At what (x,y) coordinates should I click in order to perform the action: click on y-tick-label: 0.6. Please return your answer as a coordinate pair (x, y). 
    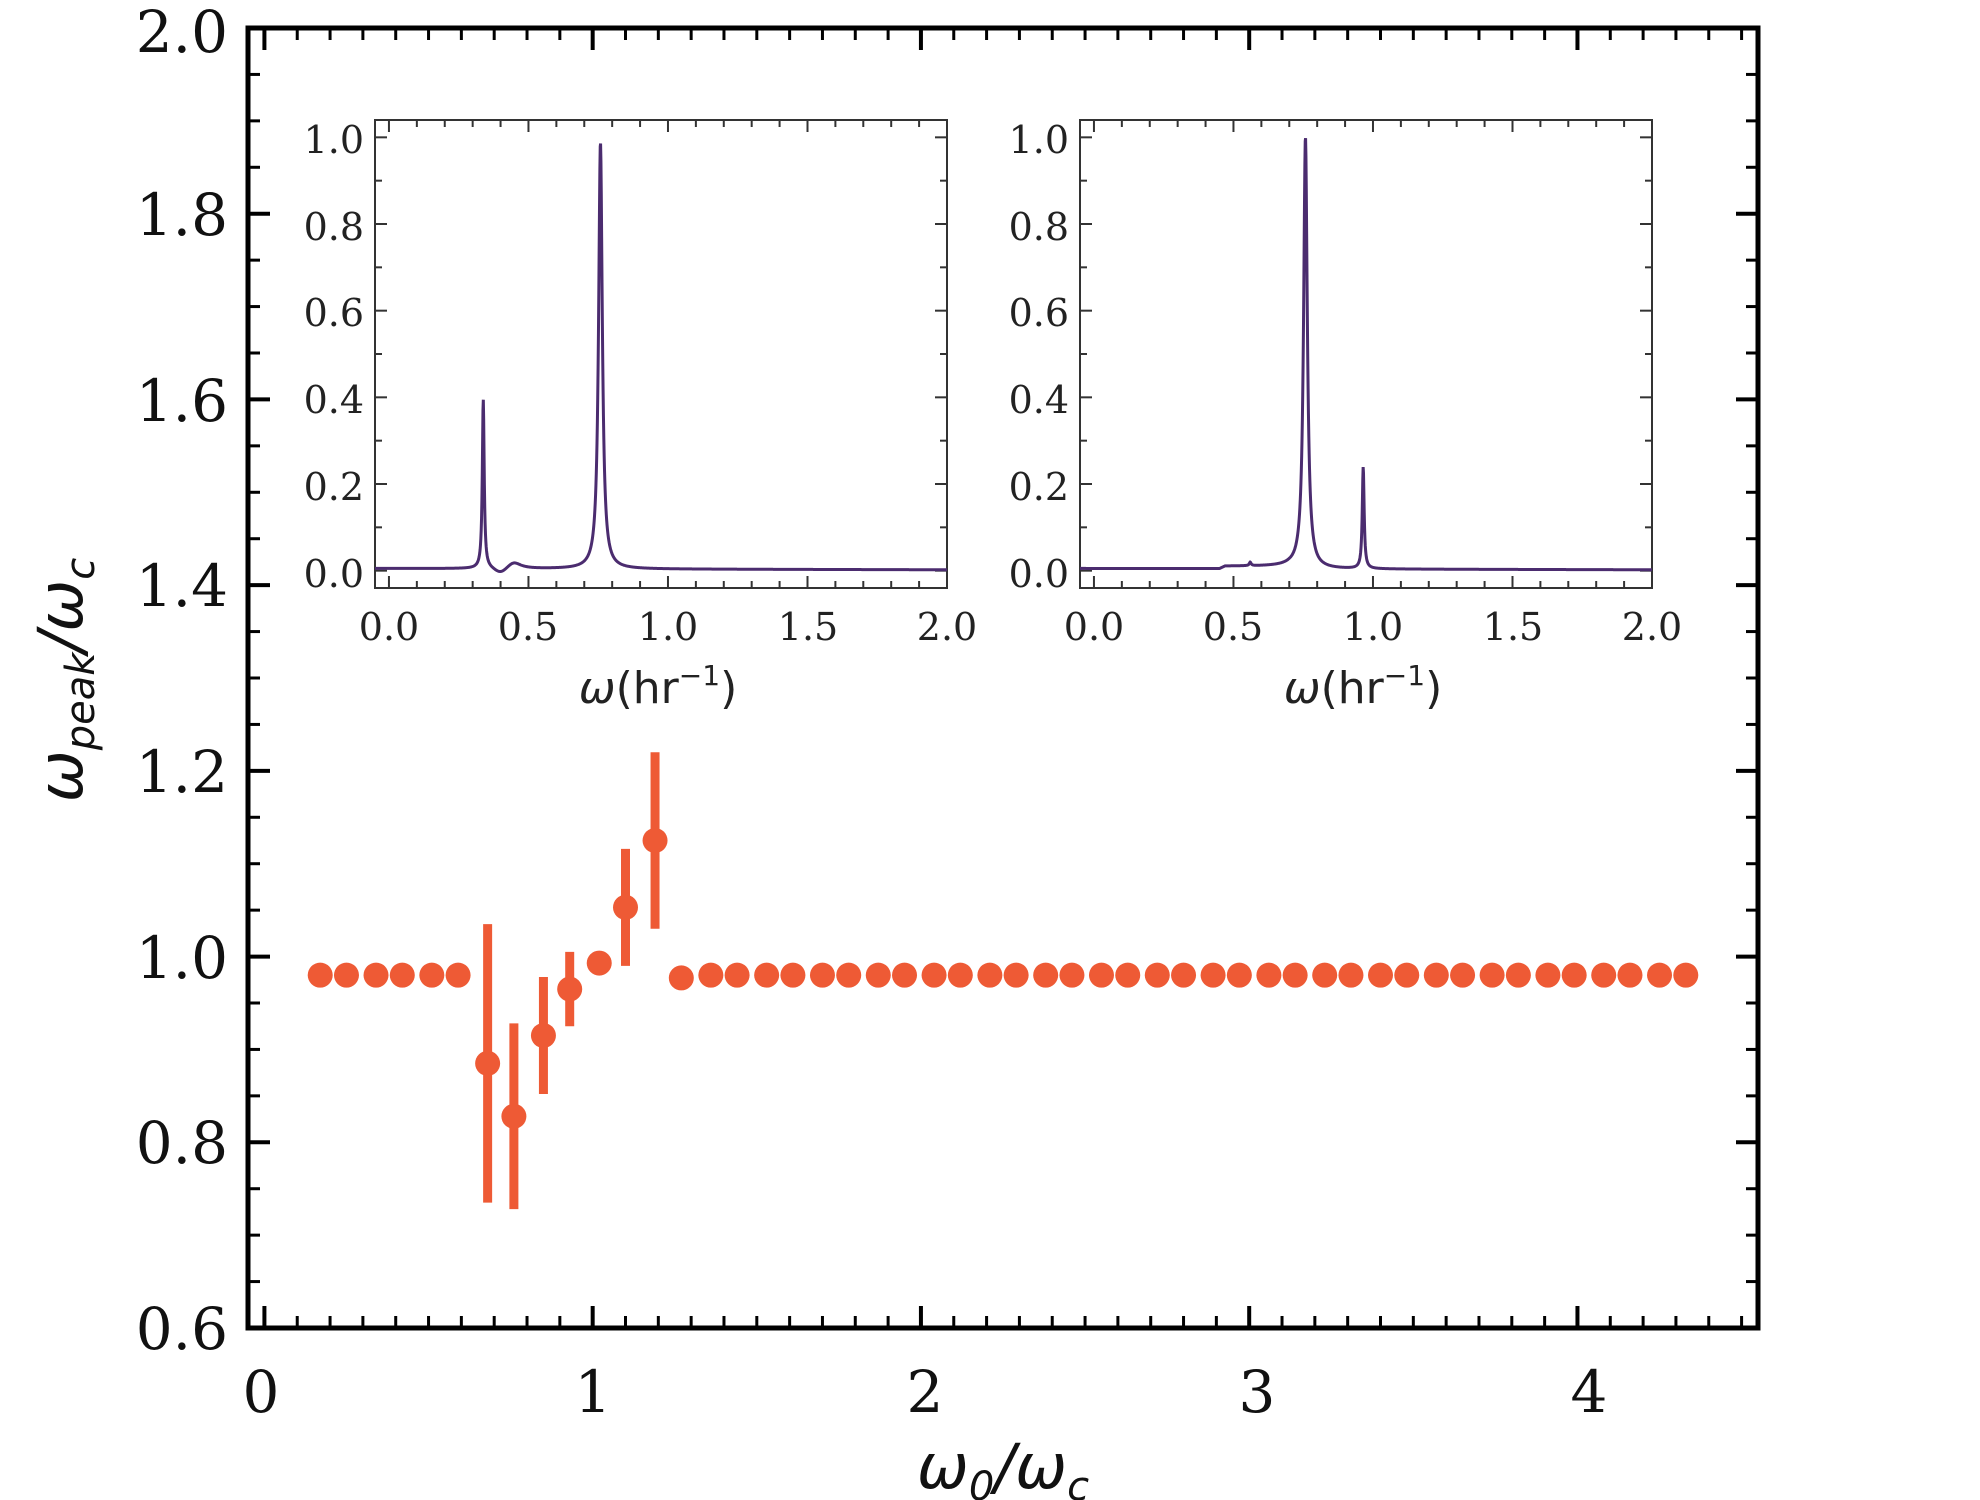
    Looking at the image, I should click on (182, 1329).